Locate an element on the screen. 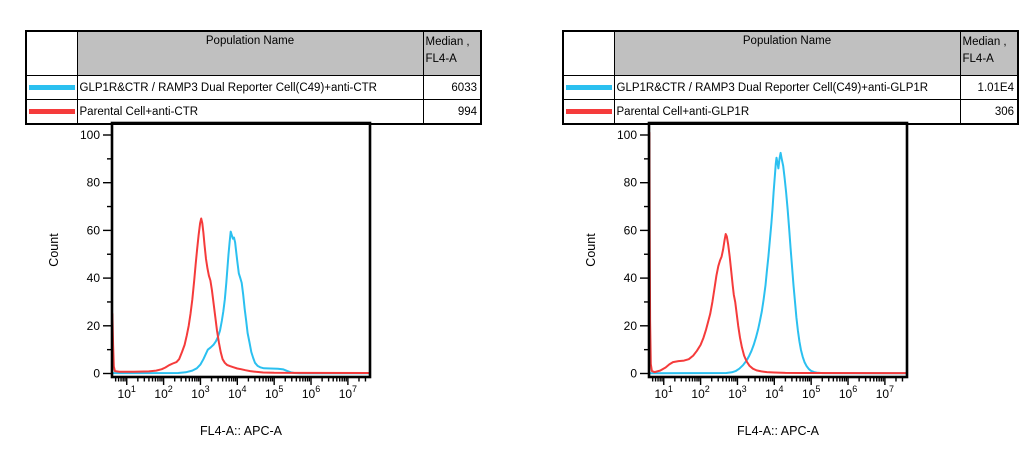  median-value: 6033 is located at coordinates (452, 87).